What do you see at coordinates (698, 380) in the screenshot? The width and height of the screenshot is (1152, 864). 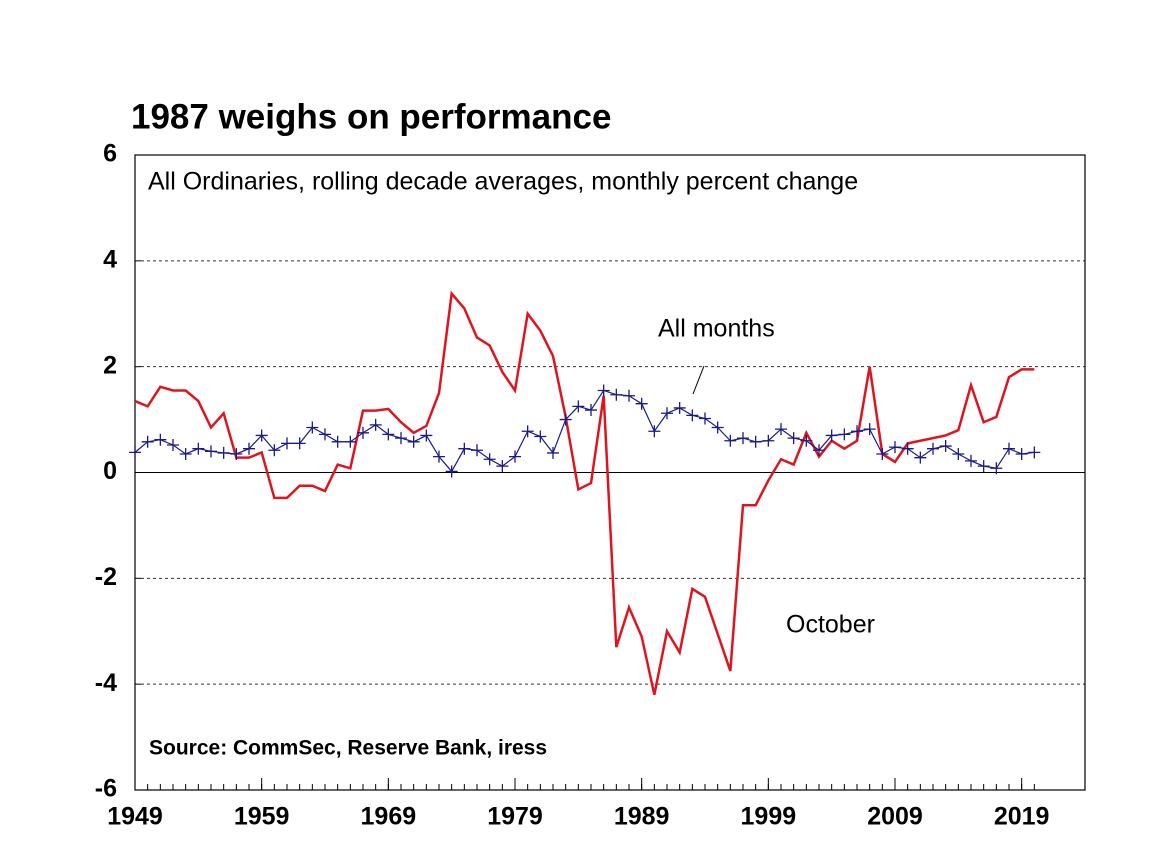 I see `leader-line` at bounding box center [698, 380].